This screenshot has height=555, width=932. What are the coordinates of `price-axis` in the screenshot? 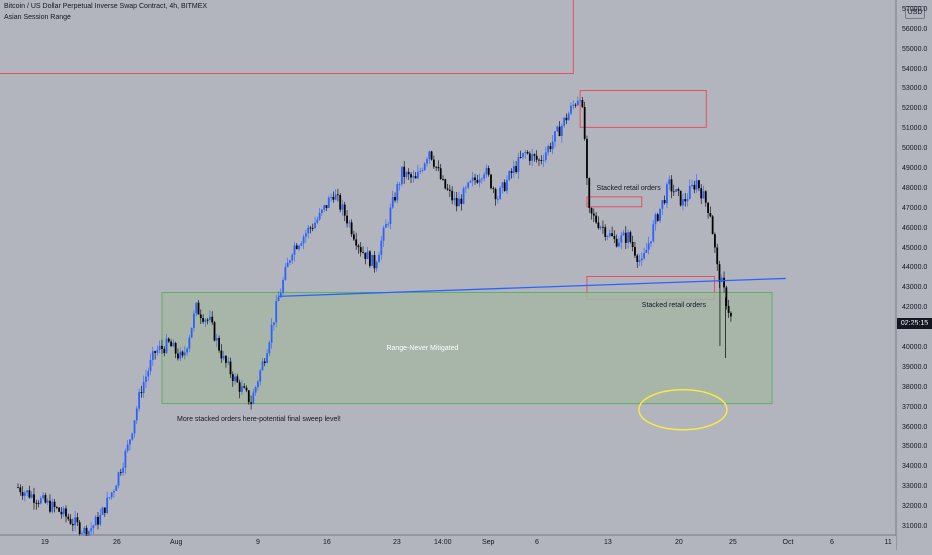 It's located at (914, 275).